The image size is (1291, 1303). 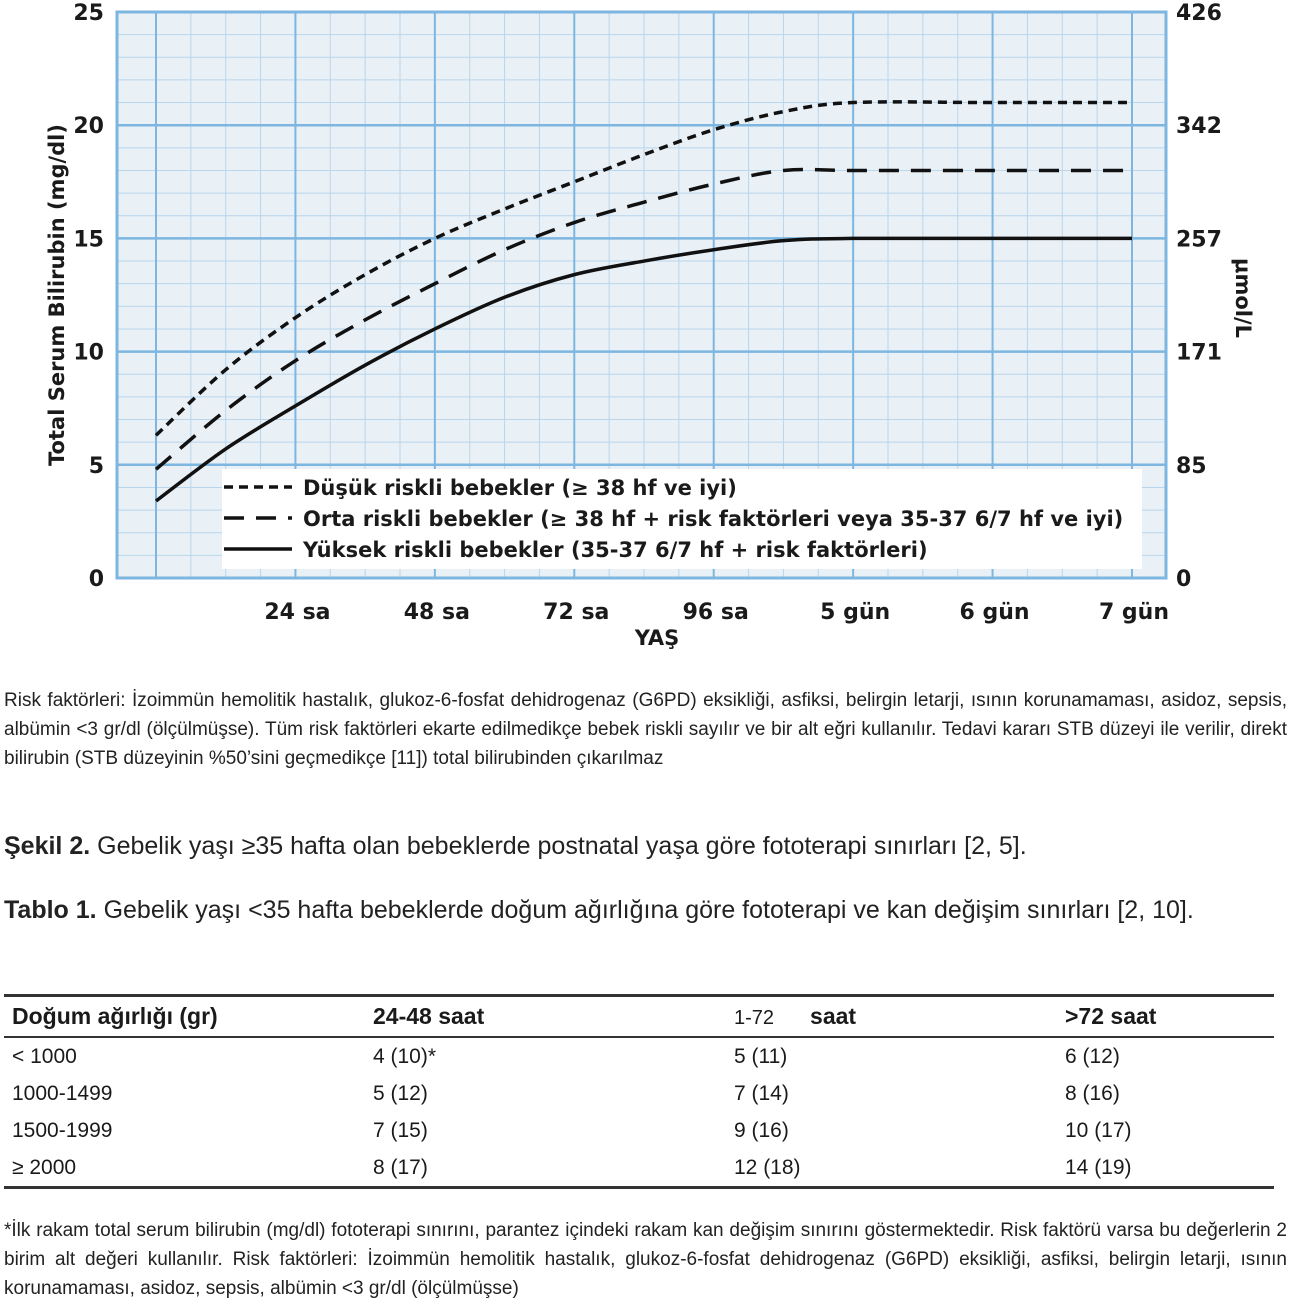 I want to click on x-tick-label: 6 gün, so click(x=995, y=612).